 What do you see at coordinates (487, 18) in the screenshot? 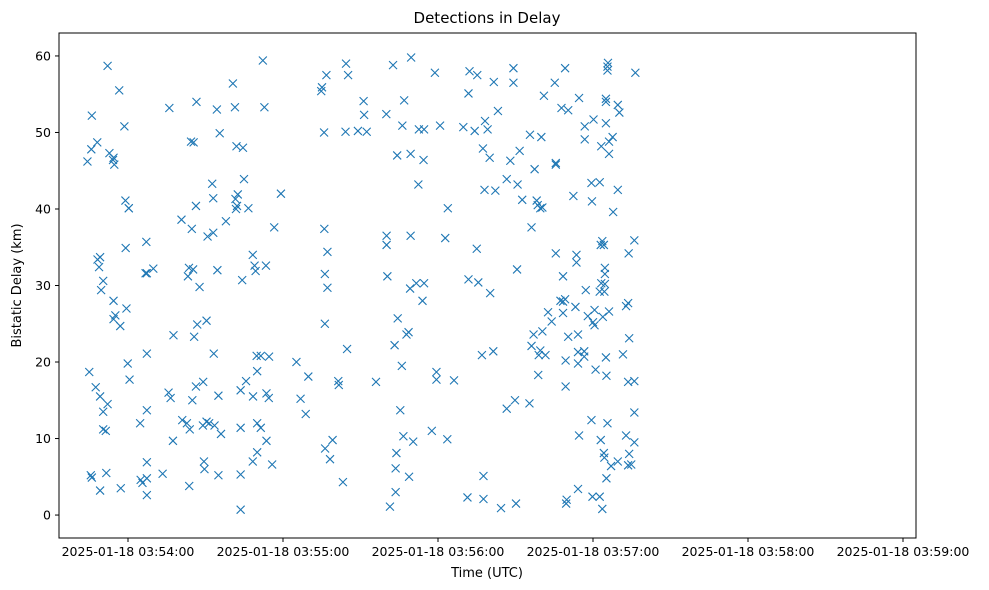
I see `chart-title: Detections in Delay` at bounding box center [487, 18].